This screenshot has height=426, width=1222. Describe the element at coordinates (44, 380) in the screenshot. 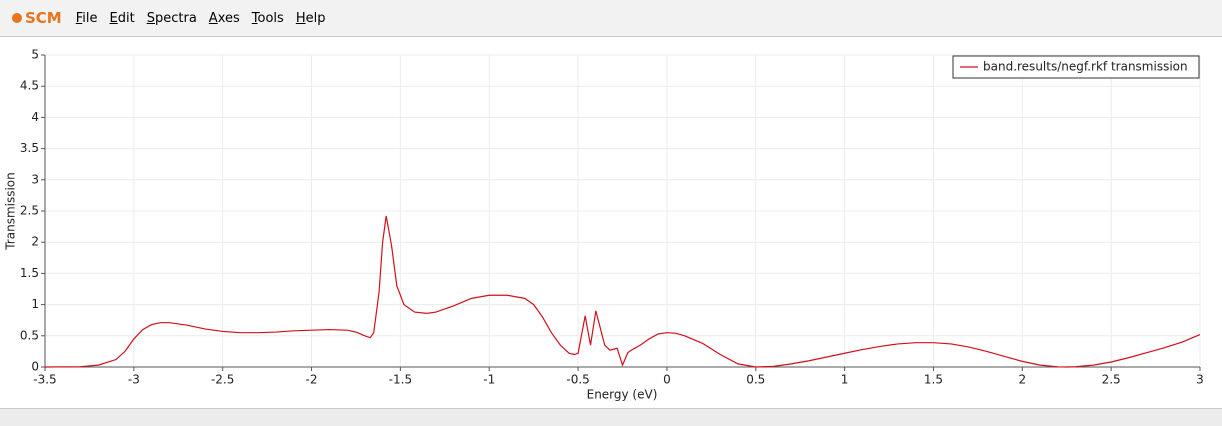

I see `x-tick-label: -3.5` at that location.